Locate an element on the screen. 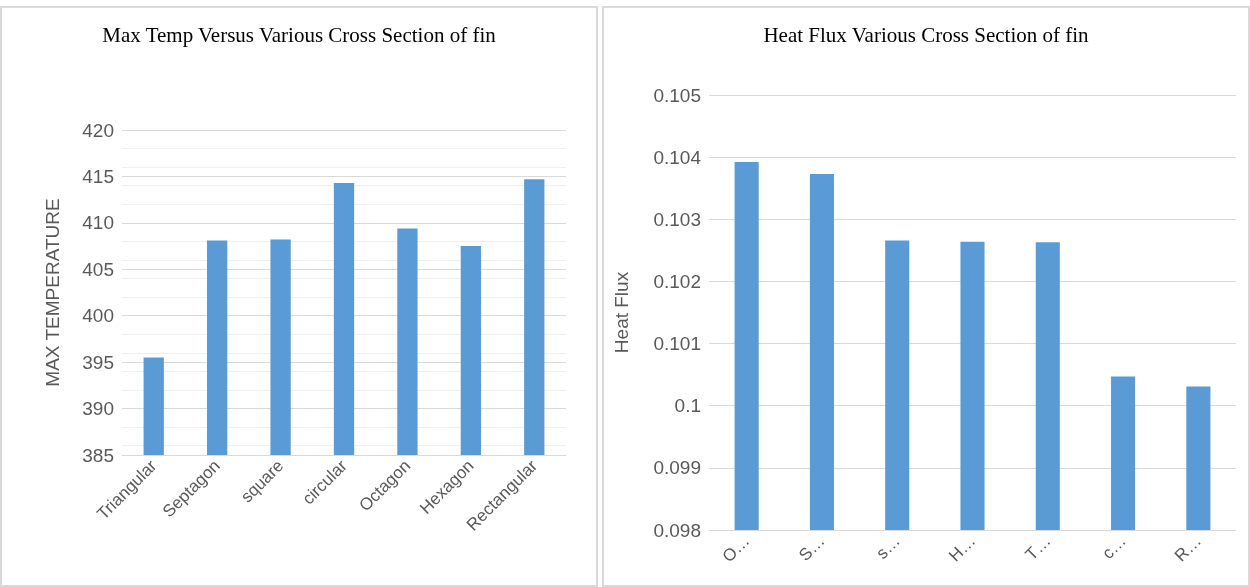 This screenshot has width=1250, height=587. y-tick-label: 0.105 is located at coordinates (677, 95).